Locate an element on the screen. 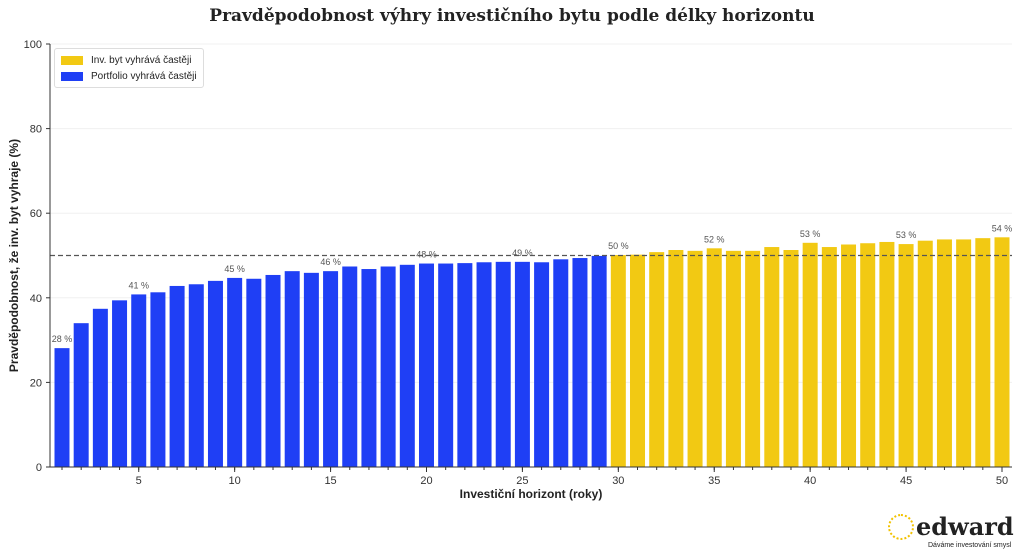 Image resolution: width=1024 pixels, height=559 pixels. data-label: 46 % is located at coordinates (330, 262).